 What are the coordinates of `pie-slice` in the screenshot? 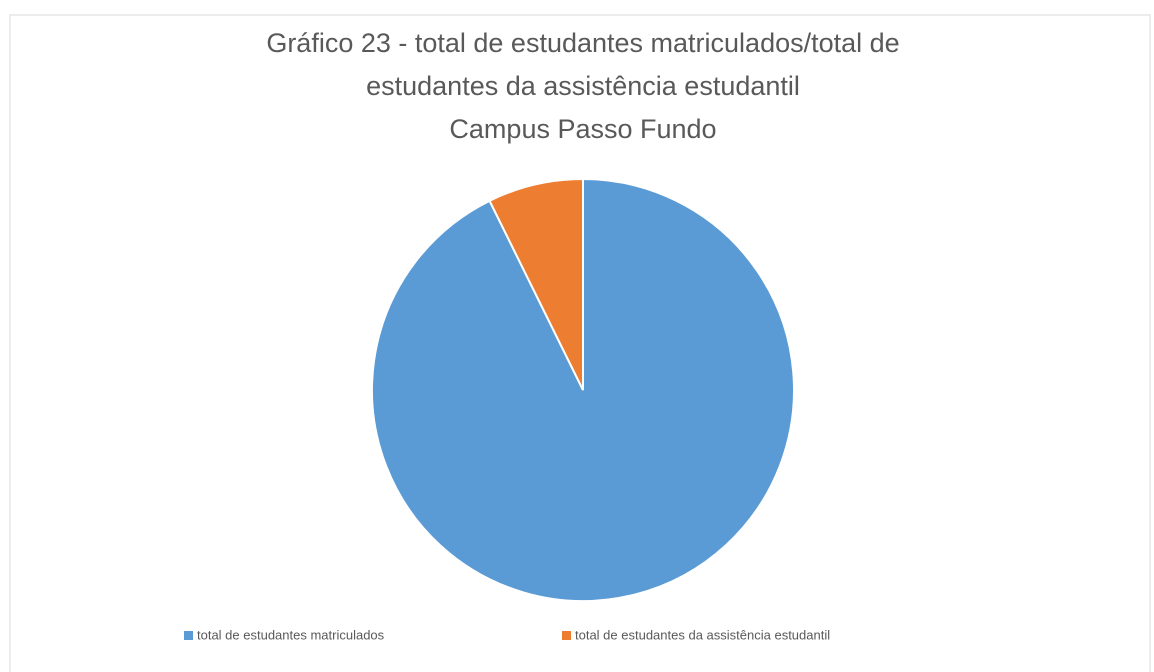 It's located at (536, 284).